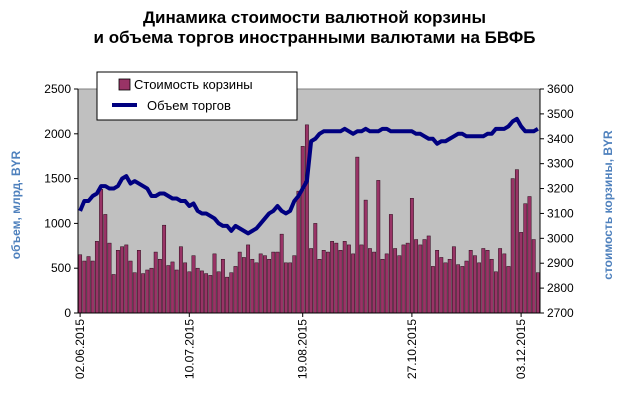 The height and width of the screenshot is (418, 629). I want to click on y-left-tick-label: 2000, so click(57, 134).